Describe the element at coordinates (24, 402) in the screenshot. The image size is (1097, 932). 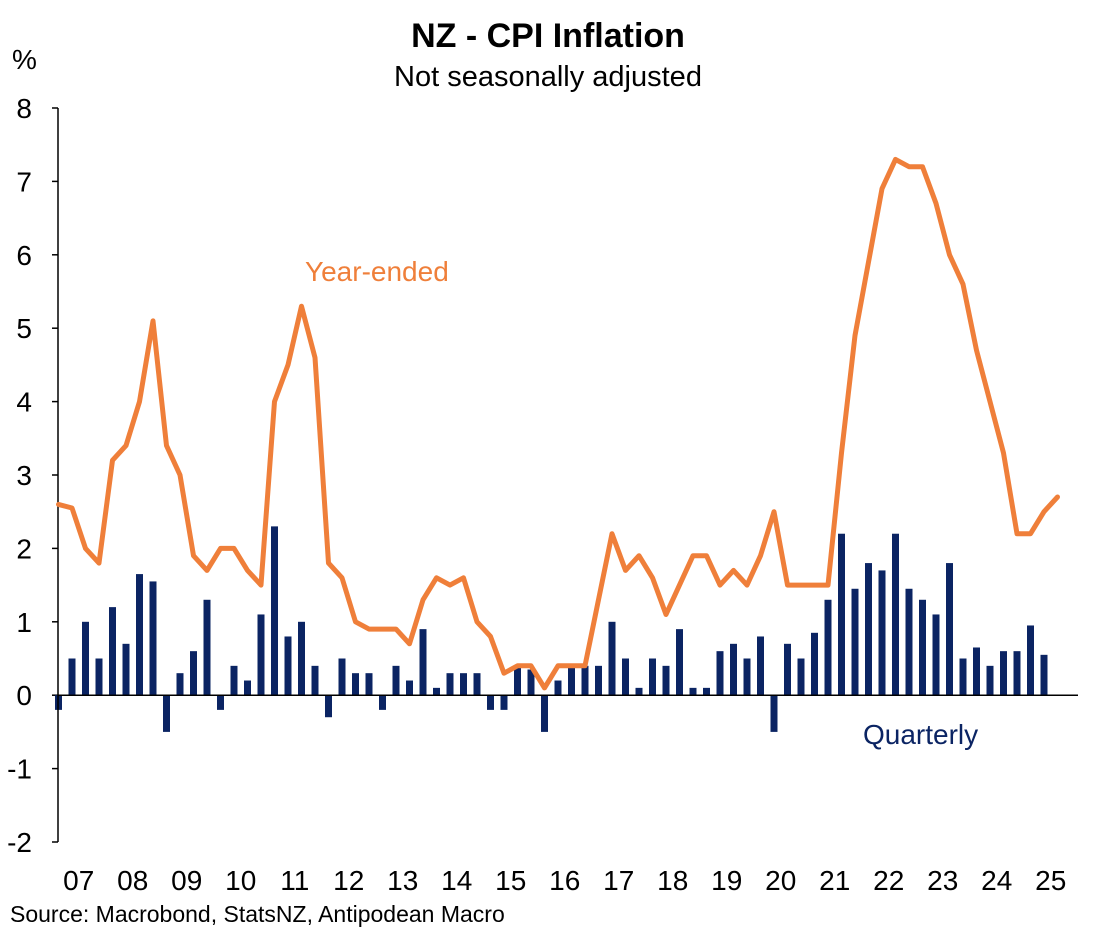
I see `y-tick-label: 4` at that location.